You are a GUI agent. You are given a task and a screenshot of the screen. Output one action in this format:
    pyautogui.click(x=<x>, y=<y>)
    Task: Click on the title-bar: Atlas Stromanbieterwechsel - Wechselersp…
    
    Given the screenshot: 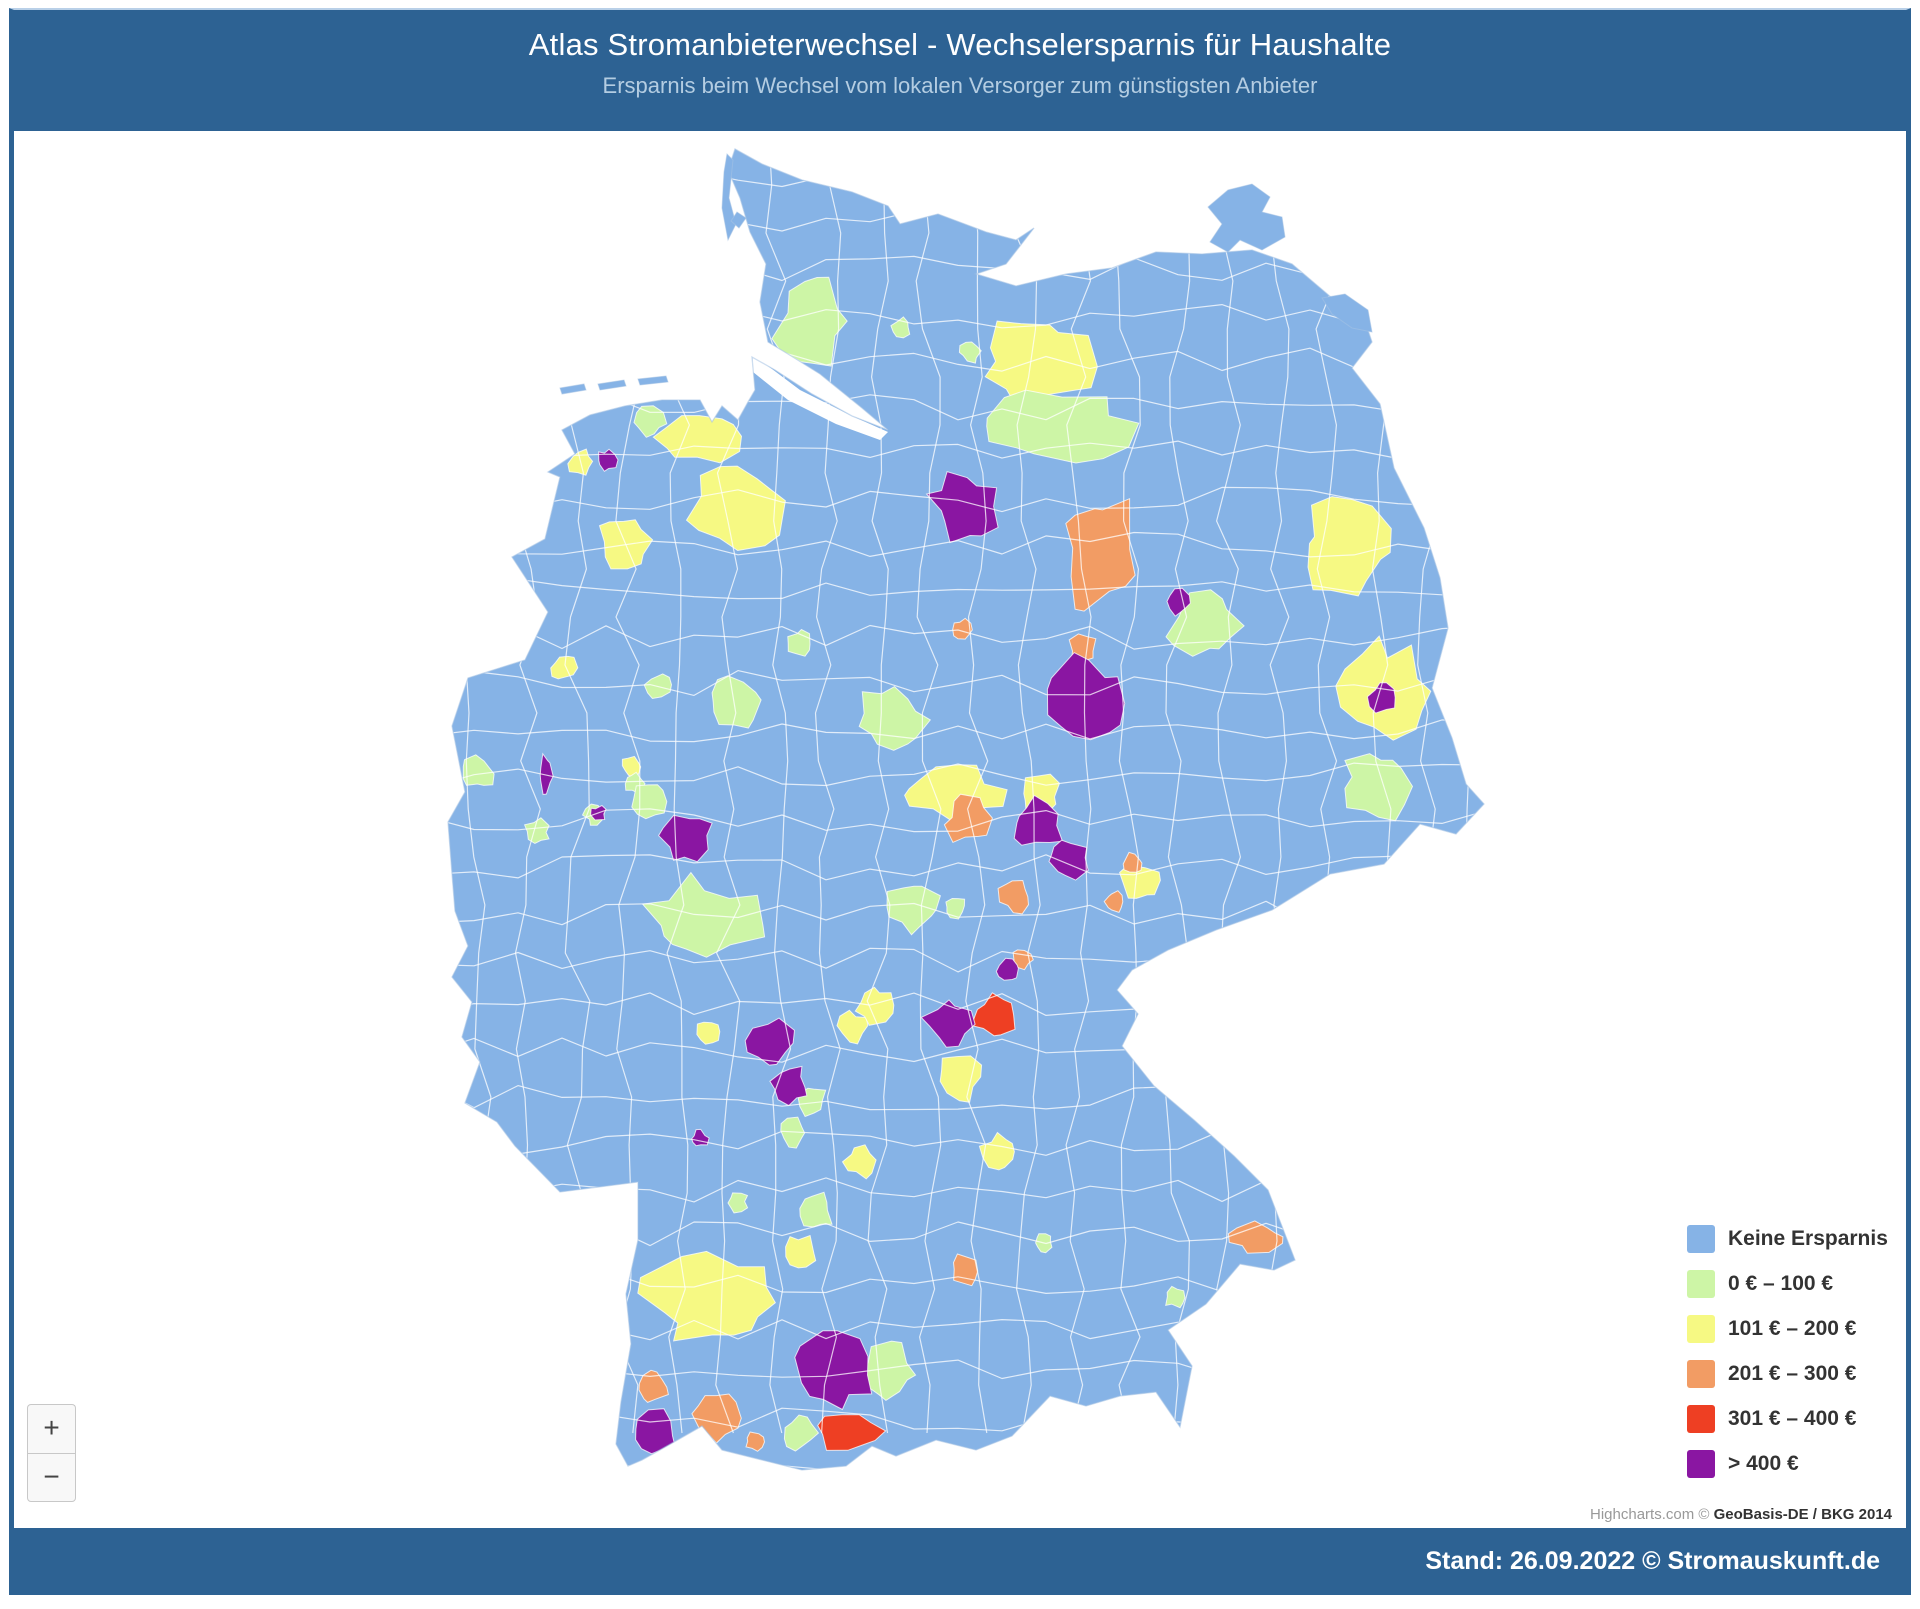 What is the action you would take?
    pyautogui.click(x=960, y=70)
    